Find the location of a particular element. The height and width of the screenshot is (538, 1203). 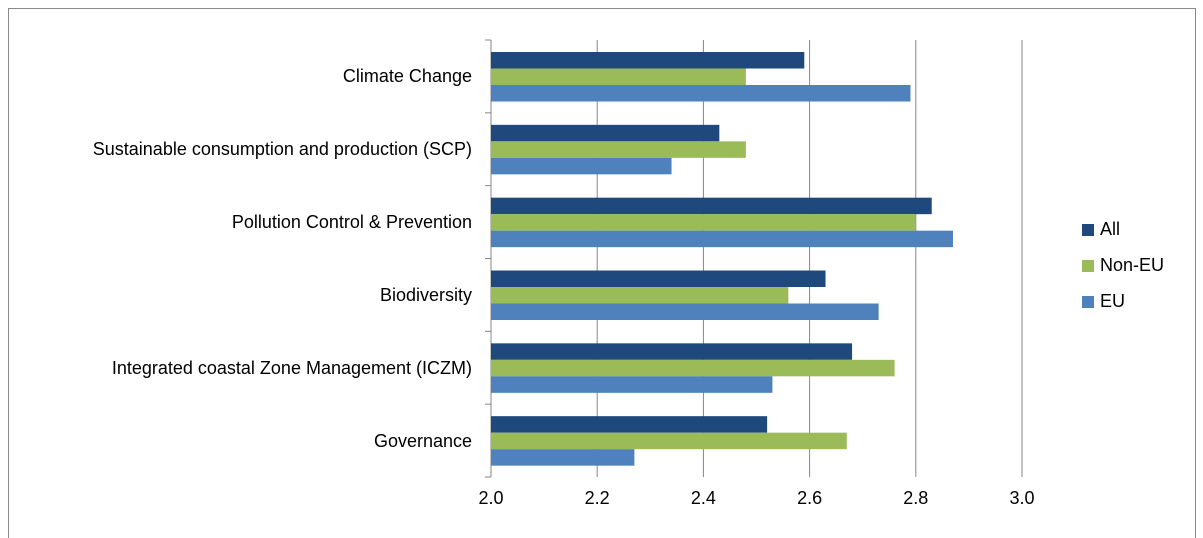

x-tick-label: 2.8 is located at coordinates (915, 498).